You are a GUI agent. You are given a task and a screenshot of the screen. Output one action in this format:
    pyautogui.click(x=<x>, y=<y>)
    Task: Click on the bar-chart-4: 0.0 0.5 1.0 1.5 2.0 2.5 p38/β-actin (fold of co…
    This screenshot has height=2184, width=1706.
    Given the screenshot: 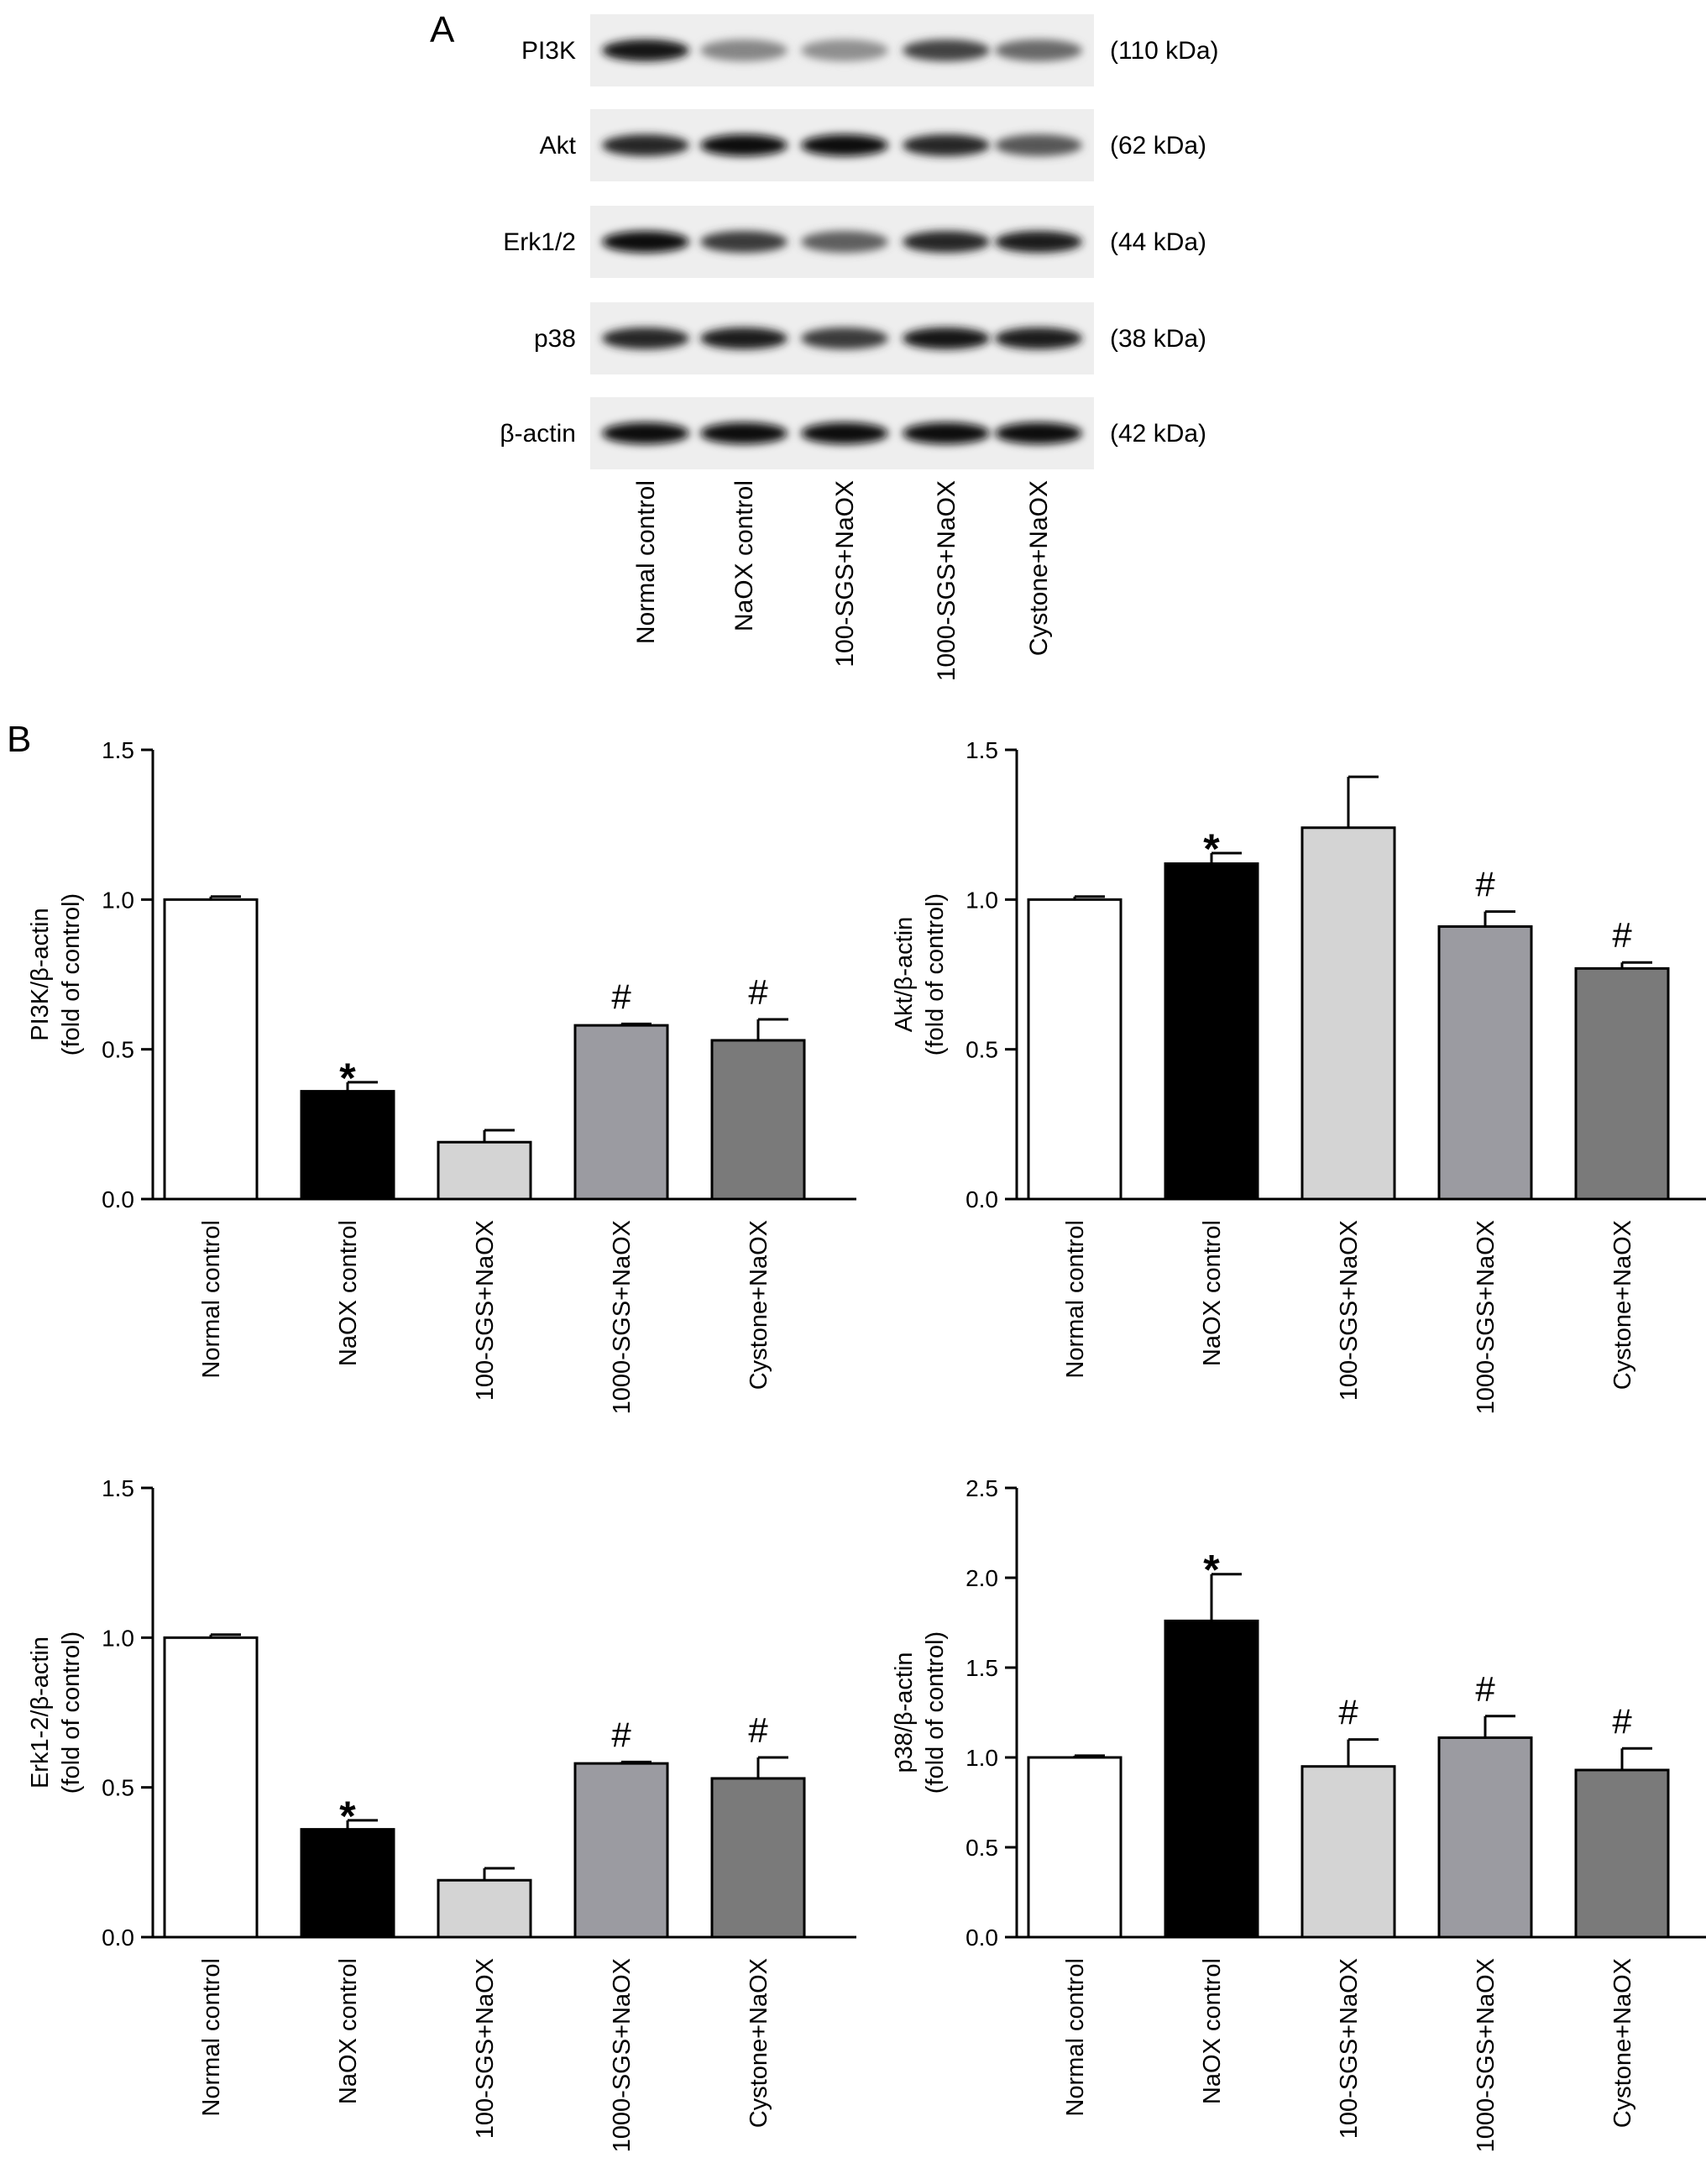 What is the action you would take?
    pyautogui.click(x=1298, y=1813)
    